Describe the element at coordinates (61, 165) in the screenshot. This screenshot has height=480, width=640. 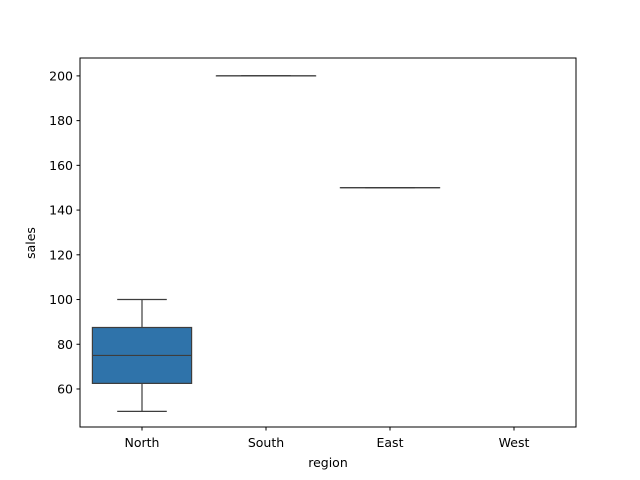
I see `y-tick-label: 160` at that location.